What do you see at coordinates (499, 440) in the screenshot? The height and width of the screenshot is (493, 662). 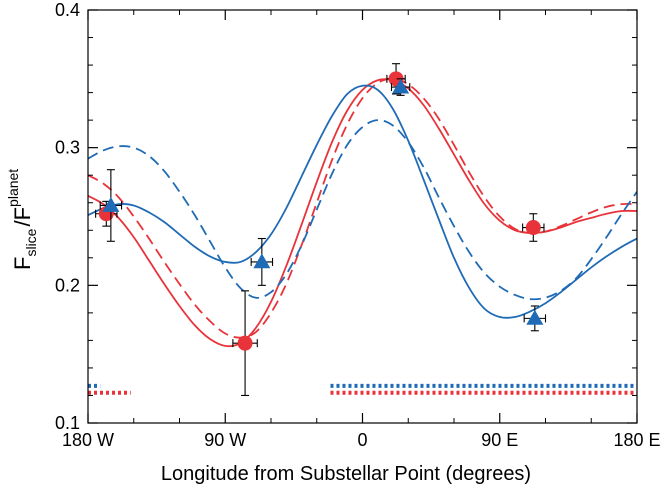 I see `x-tick-label: 90 E` at bounding box center [499, 440].